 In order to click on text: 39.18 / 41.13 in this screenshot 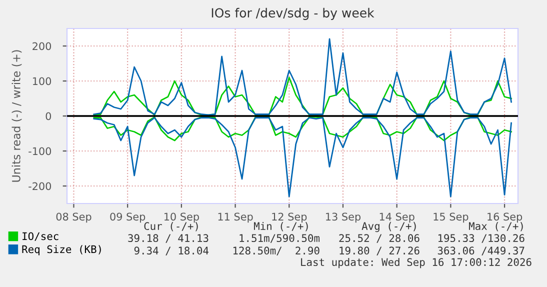, I will do `click(168, 238)`.